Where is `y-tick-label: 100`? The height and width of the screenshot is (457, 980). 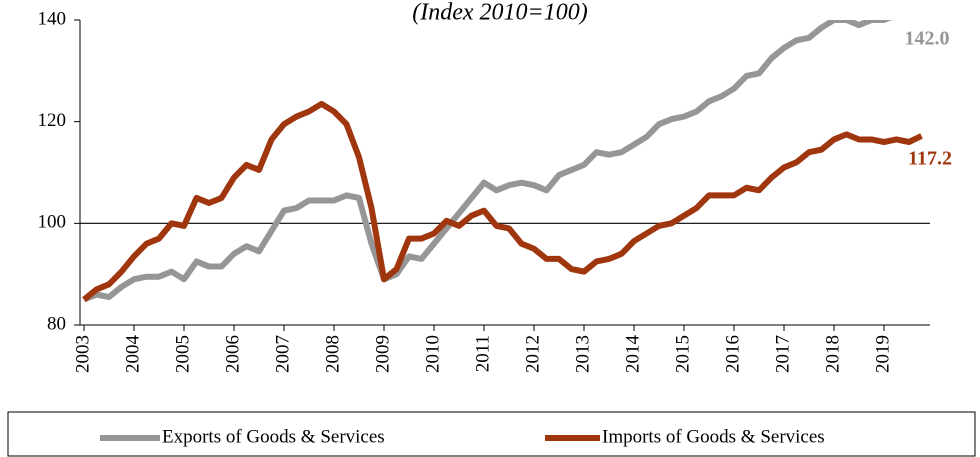
y-tick-label: 100 is located at coordinates (52, 222).